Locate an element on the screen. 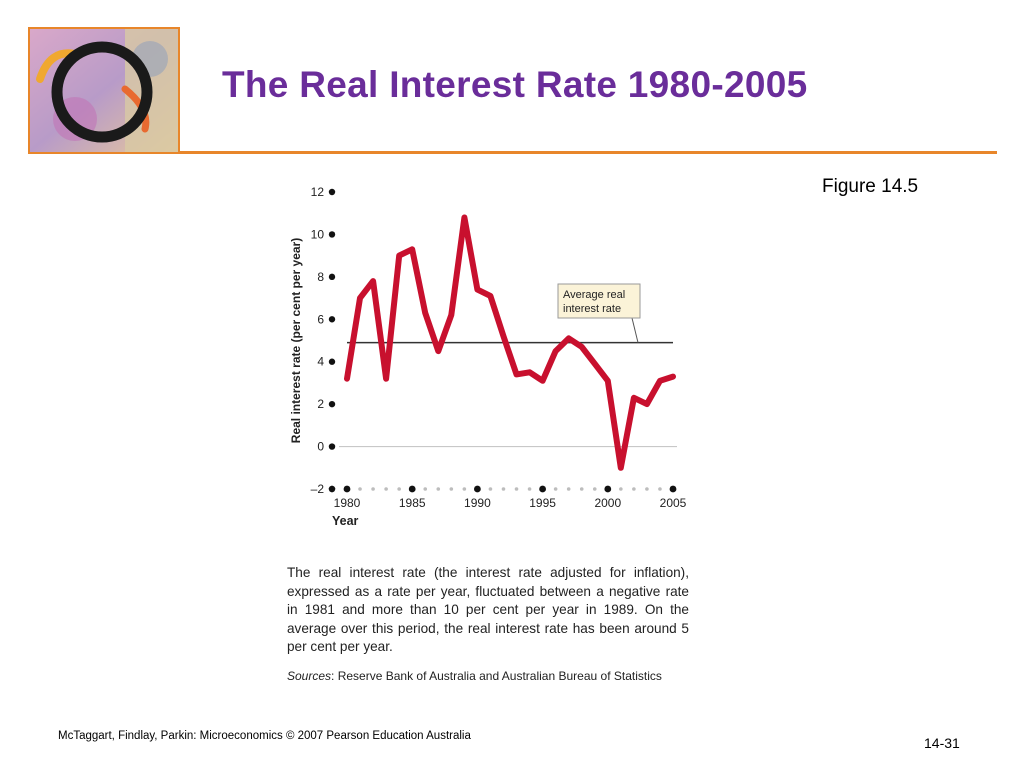 The height and width of the screenshot is (768, 1024). logo is located at coordinates (104, 90).